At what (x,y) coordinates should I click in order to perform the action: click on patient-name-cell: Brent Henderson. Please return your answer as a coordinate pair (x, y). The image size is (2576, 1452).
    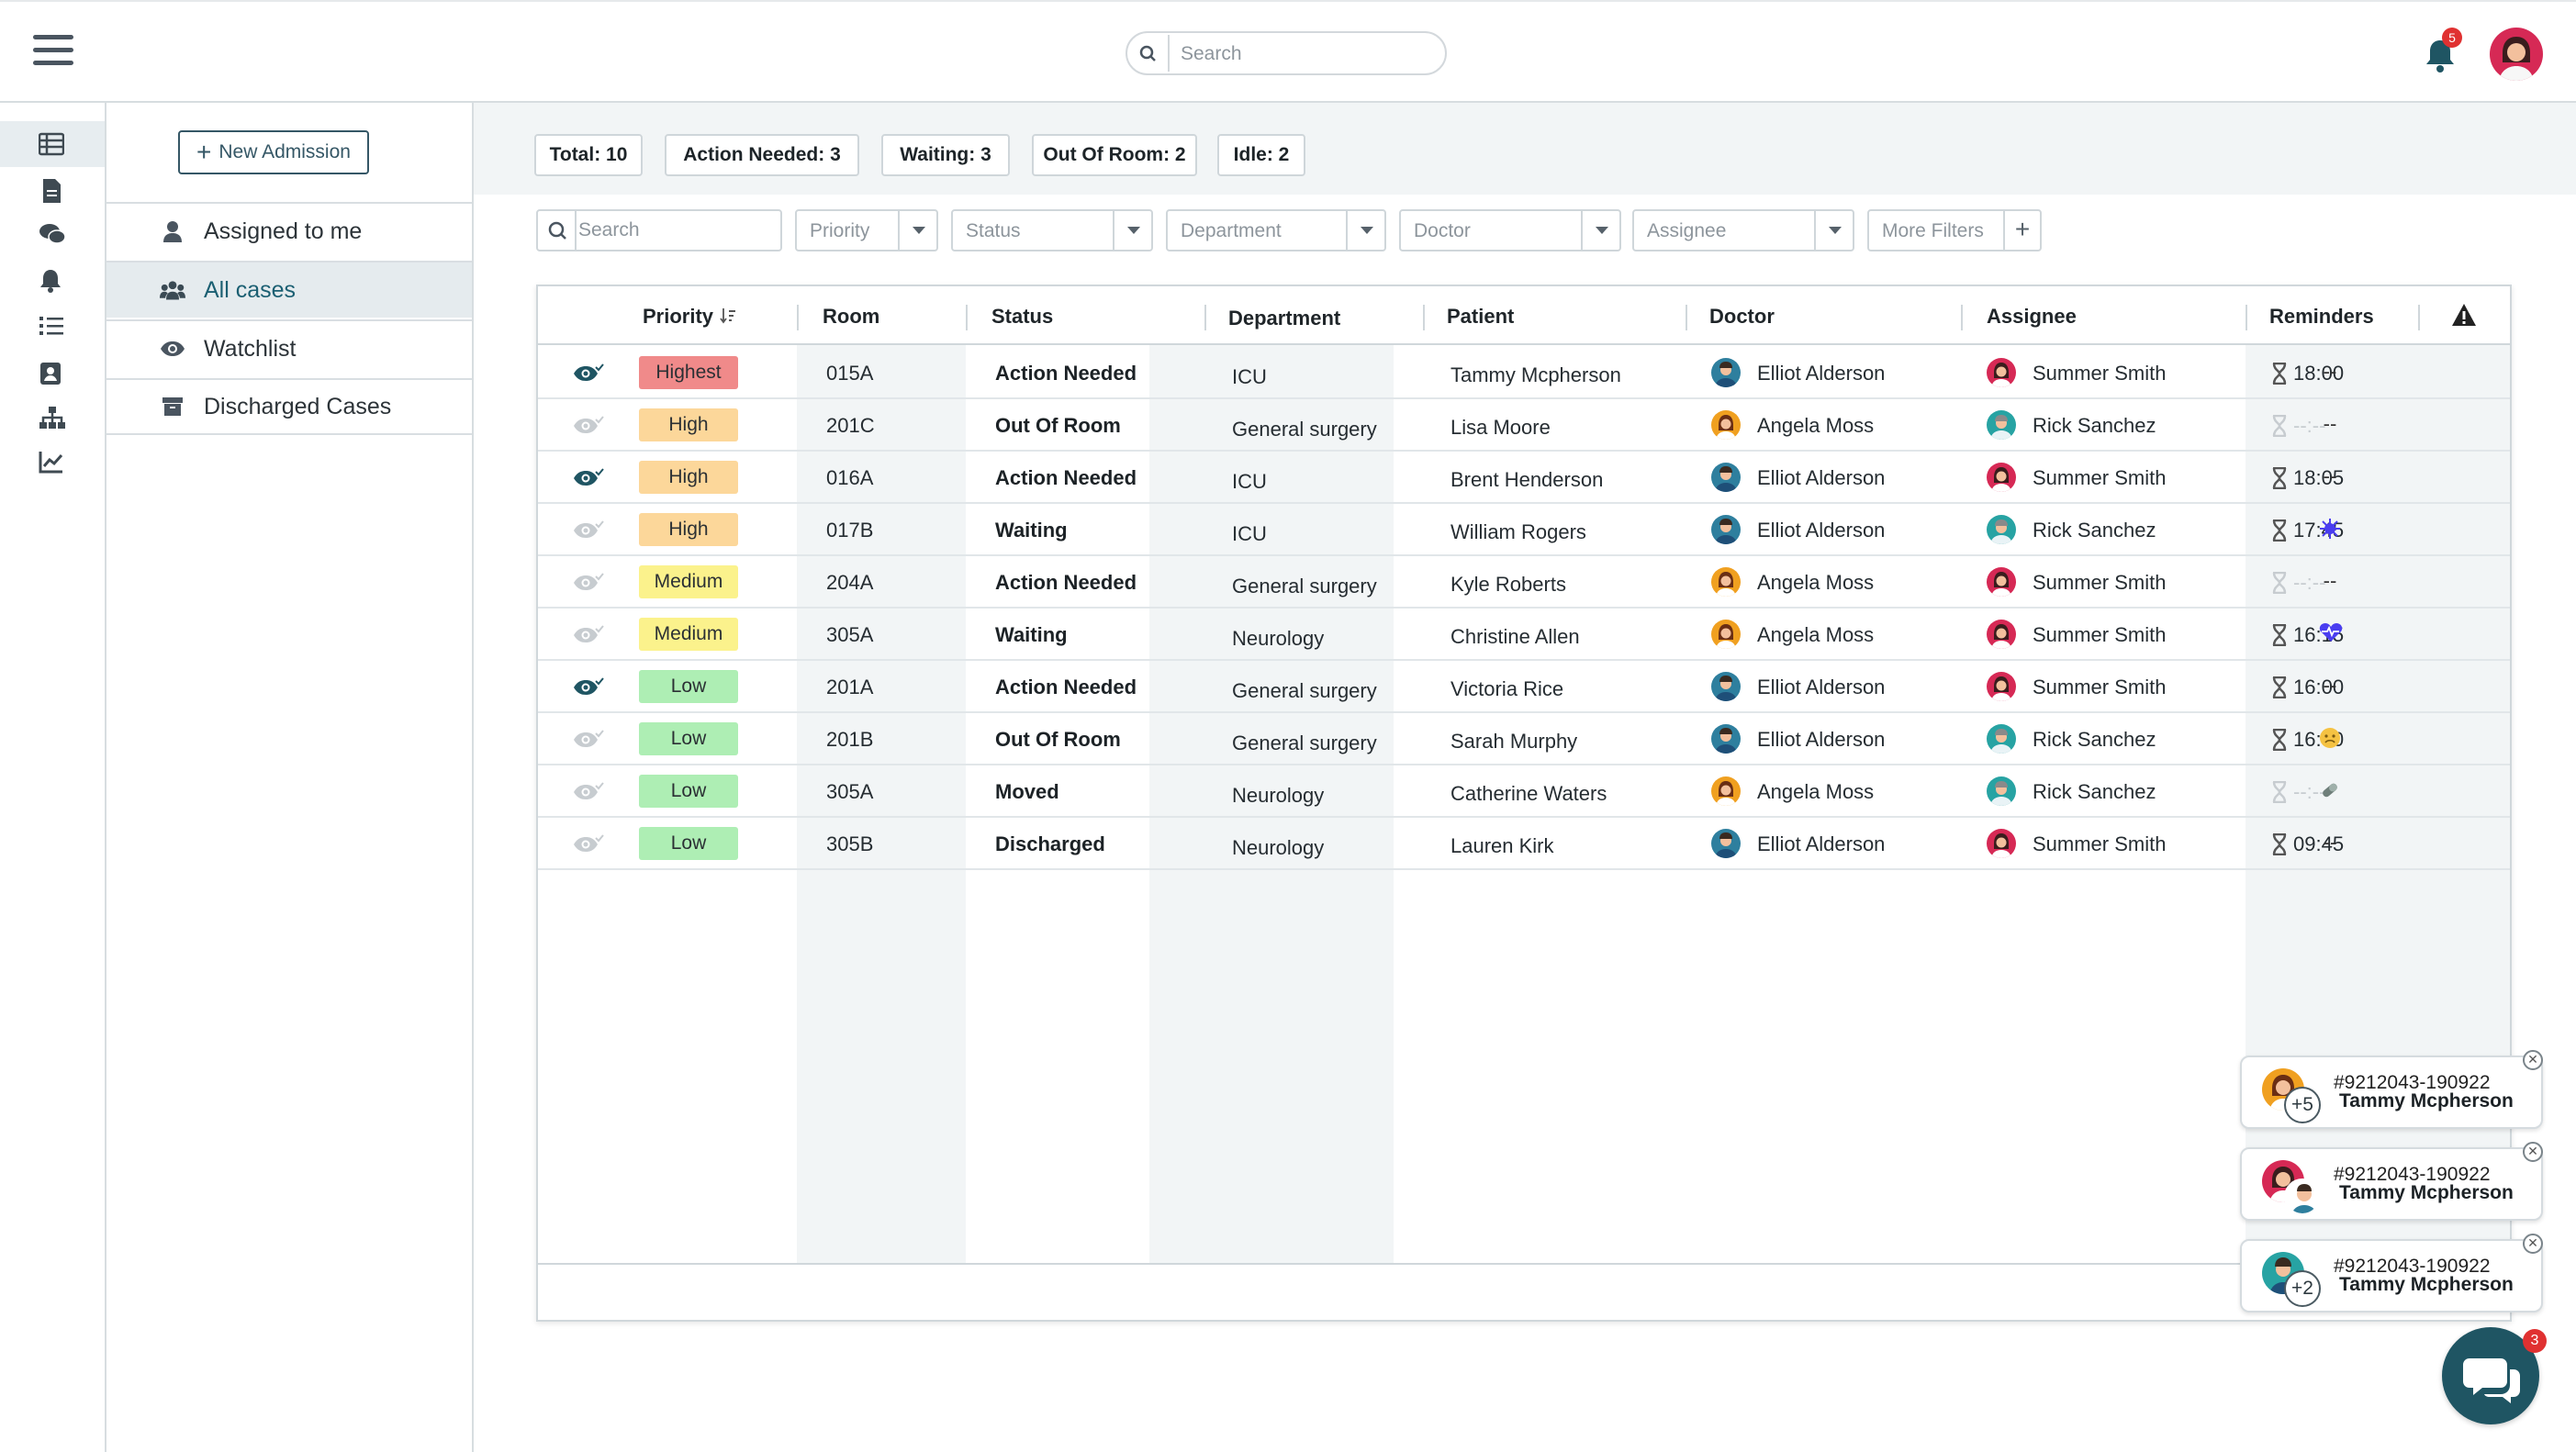
    Looking at the image, I should click on (1527, 479).